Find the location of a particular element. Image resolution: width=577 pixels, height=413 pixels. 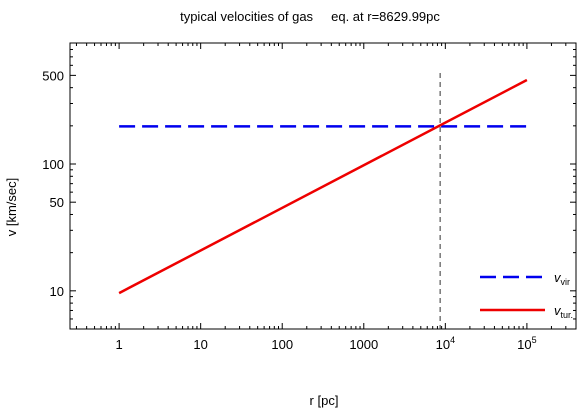

x-axis-label: r [pc] is located at coordinates (324, 400).